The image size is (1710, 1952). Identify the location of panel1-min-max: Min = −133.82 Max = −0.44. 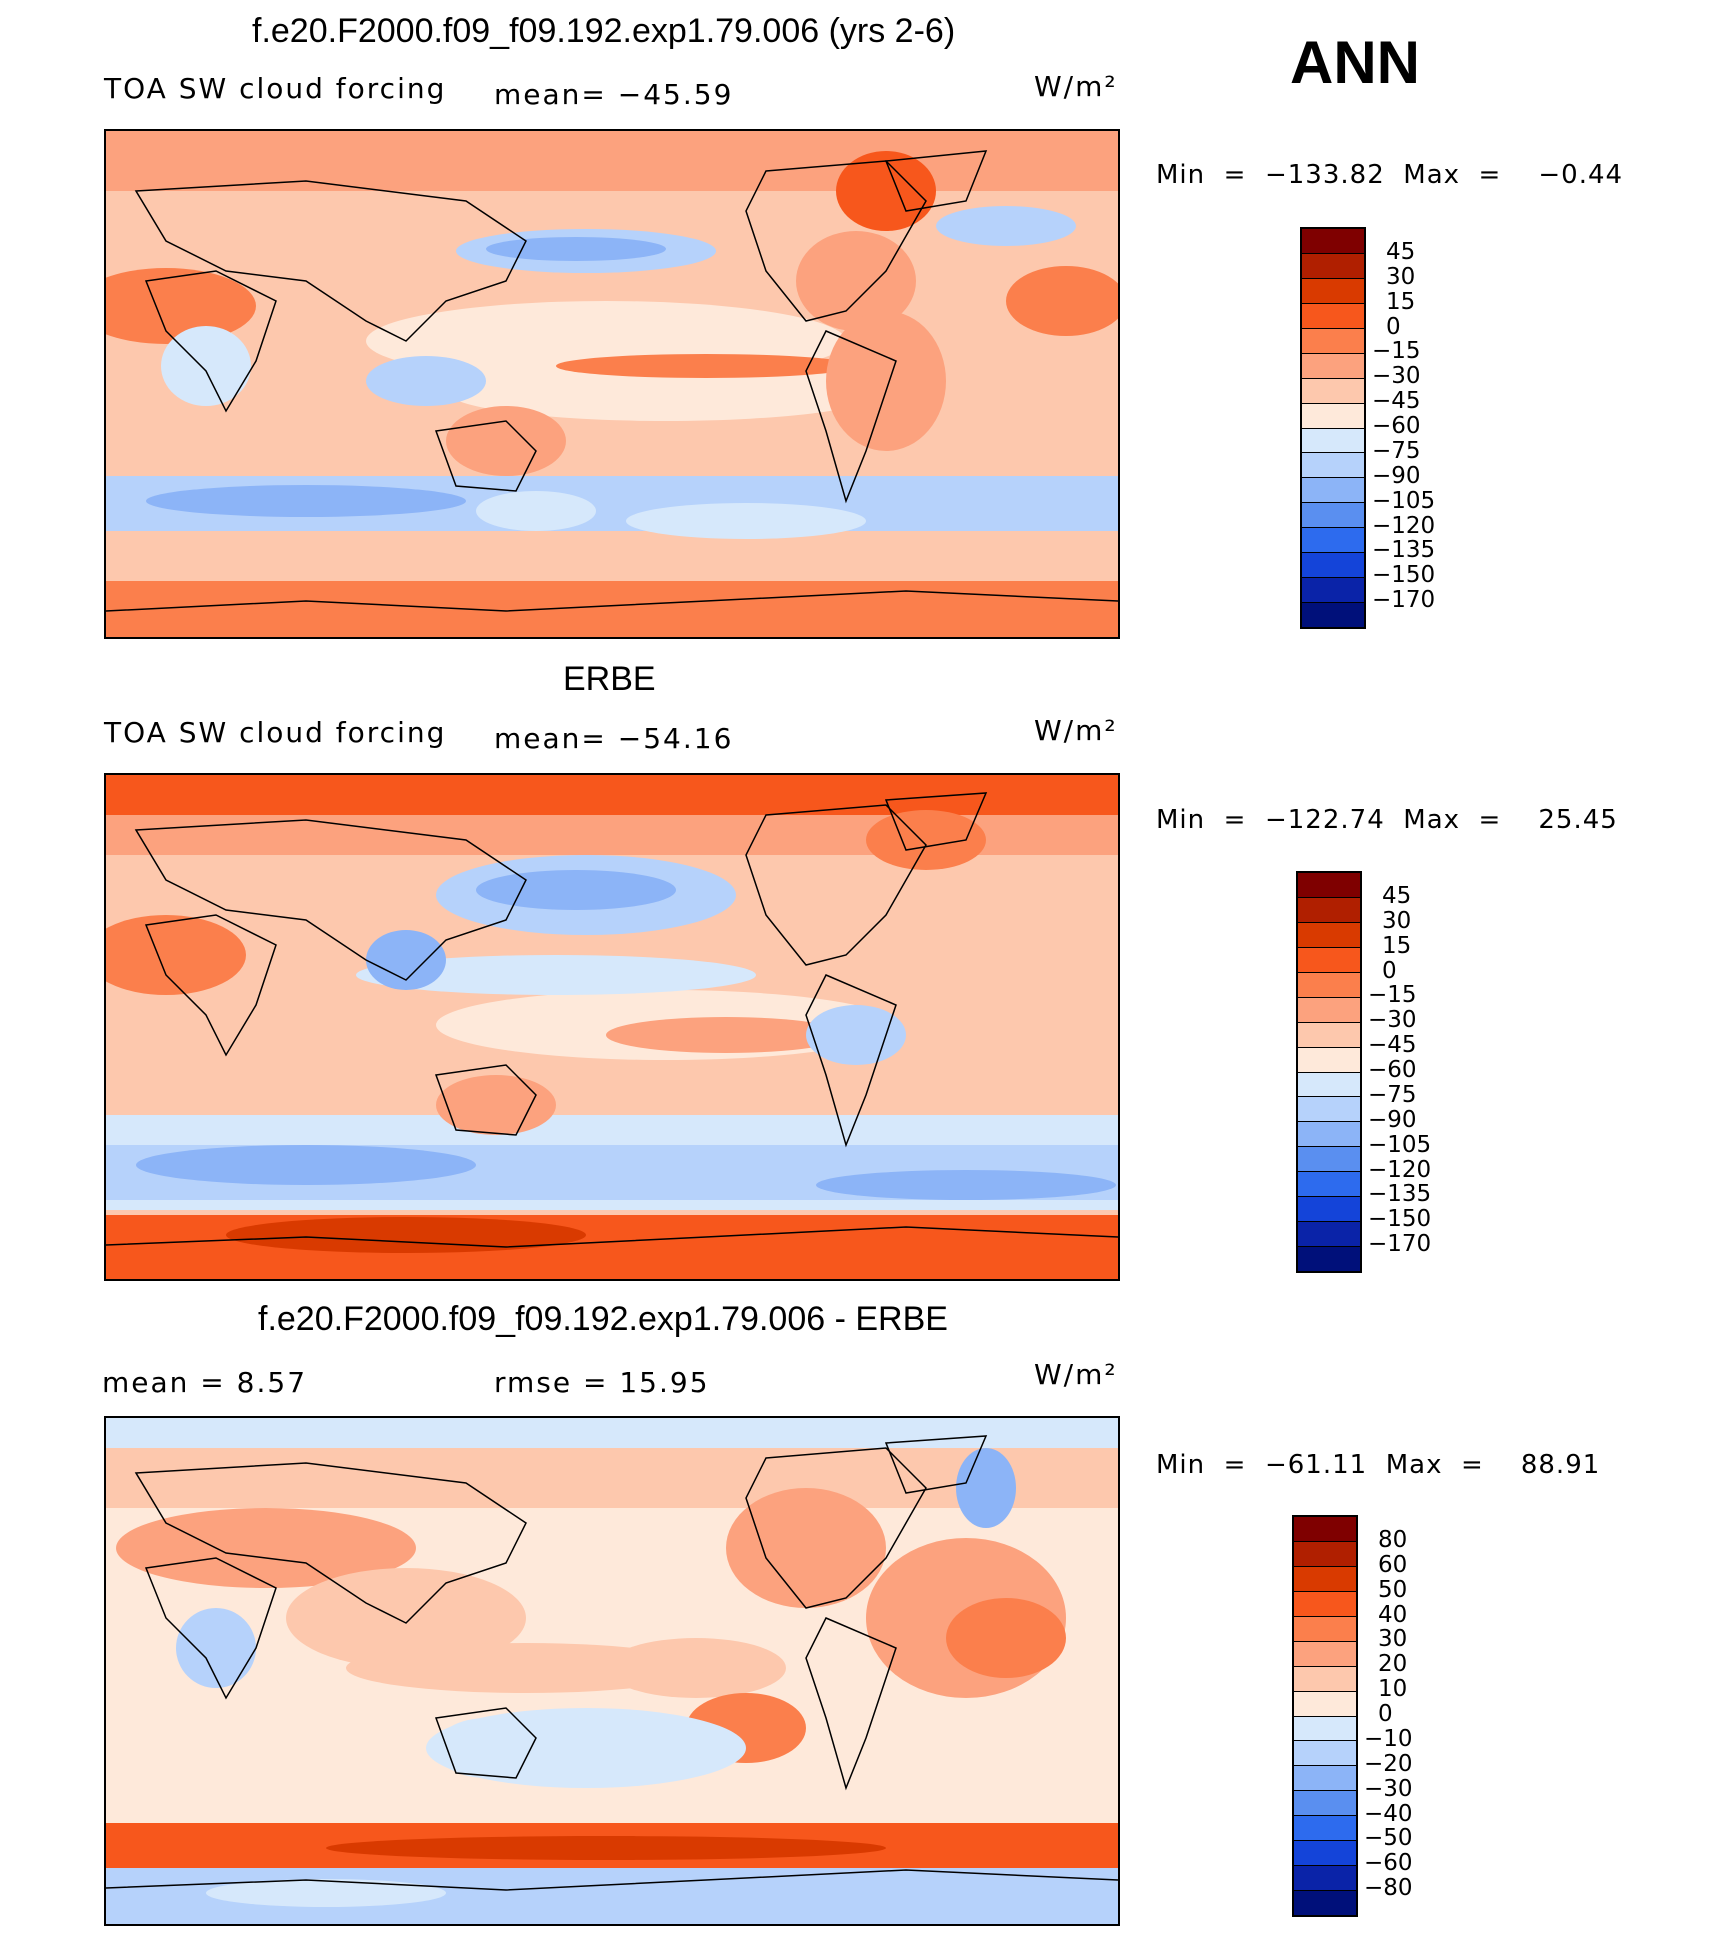
(1390, 175).